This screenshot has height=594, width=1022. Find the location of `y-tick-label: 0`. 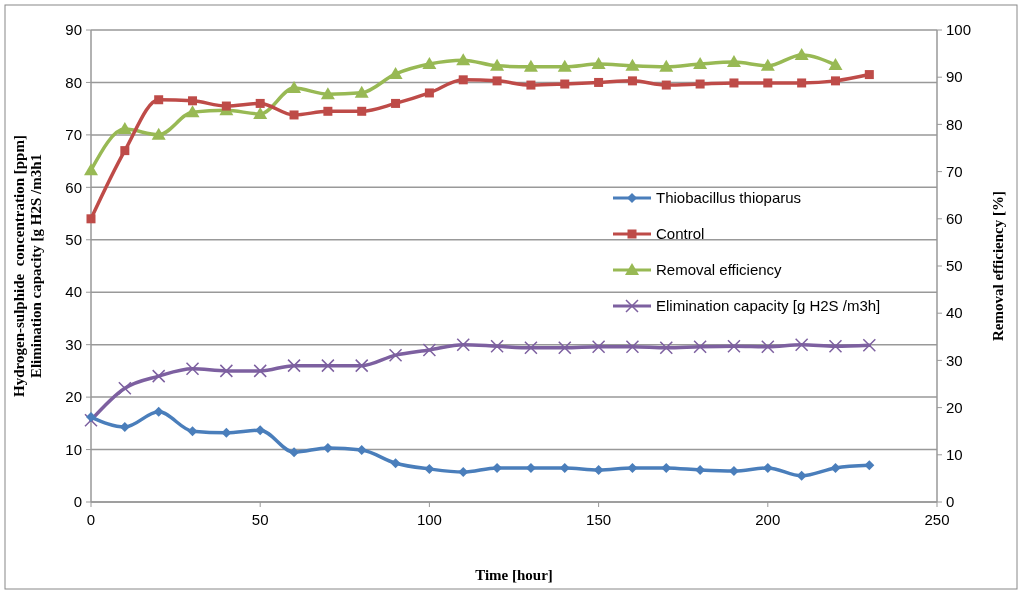

y-tick-label: 0 is located at coordinates (77, 502).